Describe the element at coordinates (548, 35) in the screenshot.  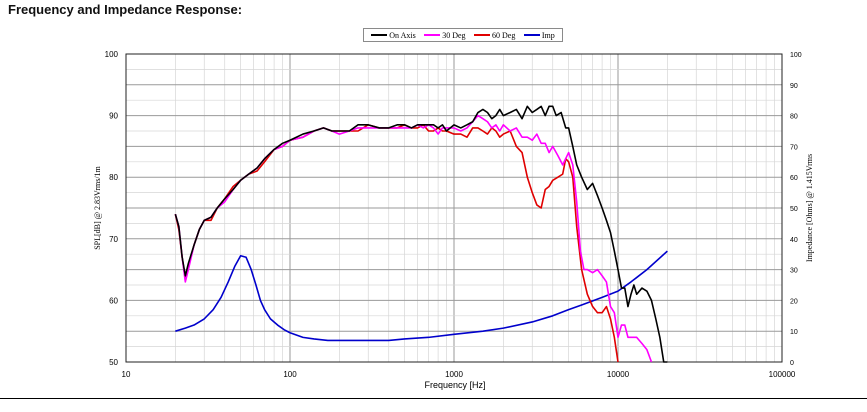
I see `legend-label-imp: Imp` at that location.